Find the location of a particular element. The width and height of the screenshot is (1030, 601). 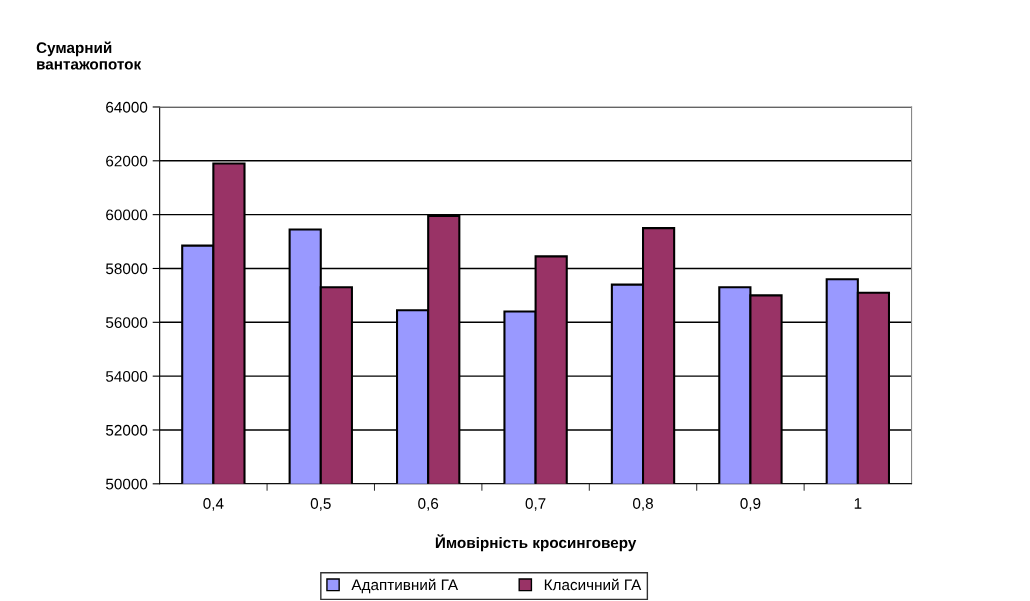

x-tick-label: 0,5 is located at coordinates (320, 504).